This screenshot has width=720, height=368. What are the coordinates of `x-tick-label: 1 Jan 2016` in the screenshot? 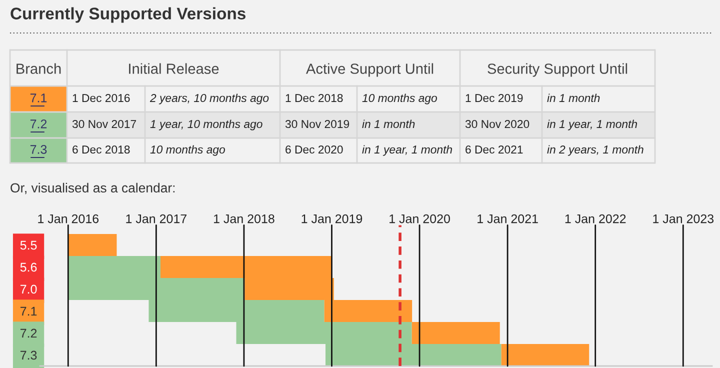 It's located at (68, 219).